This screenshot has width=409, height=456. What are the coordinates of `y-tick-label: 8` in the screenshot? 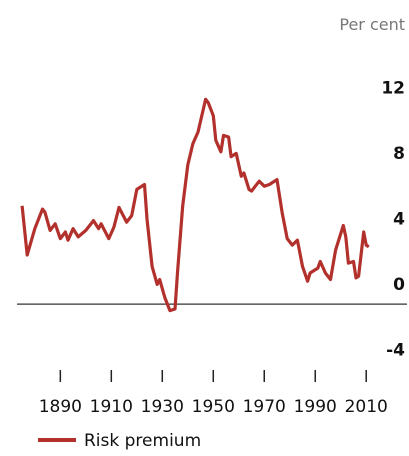 It's located at (399, 154).